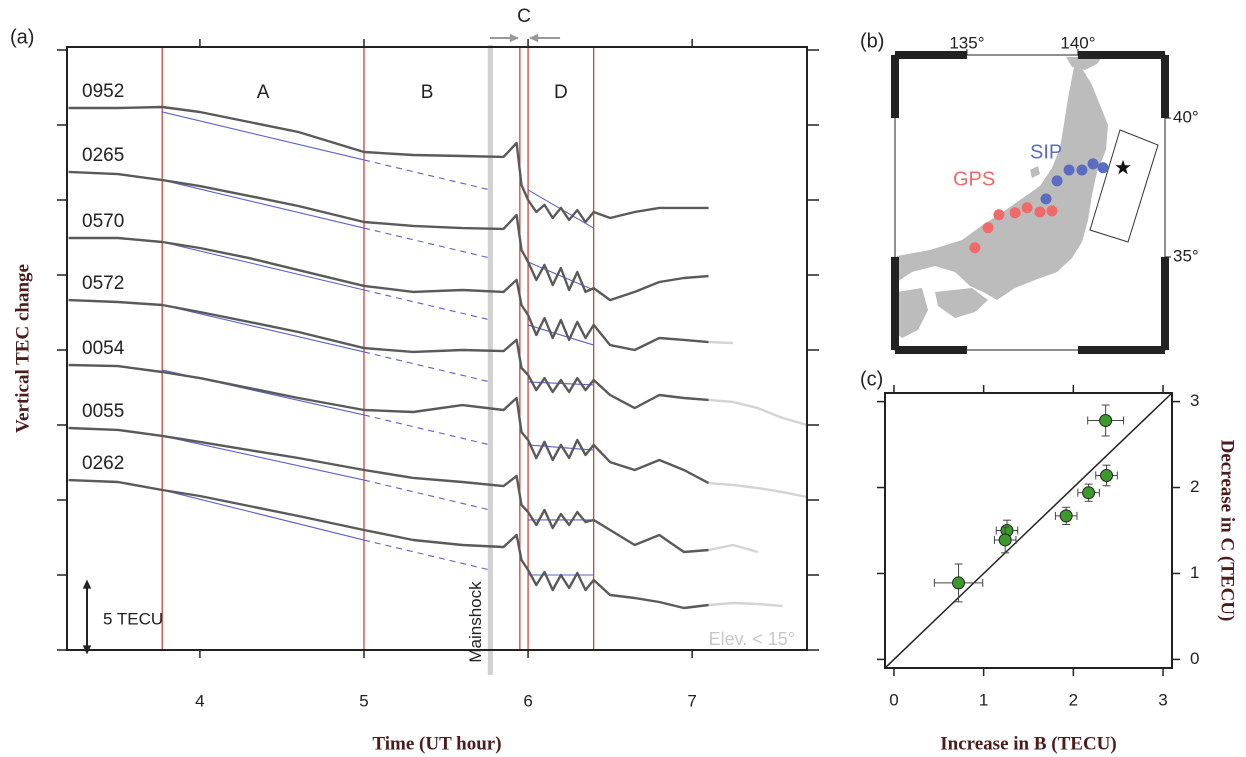 The image size is (1246, 757). What do you see at coordinates (133, 618) in the screenshot?
I see `scale-bar-label: 5 TECU` at bounding box center [133, 618].